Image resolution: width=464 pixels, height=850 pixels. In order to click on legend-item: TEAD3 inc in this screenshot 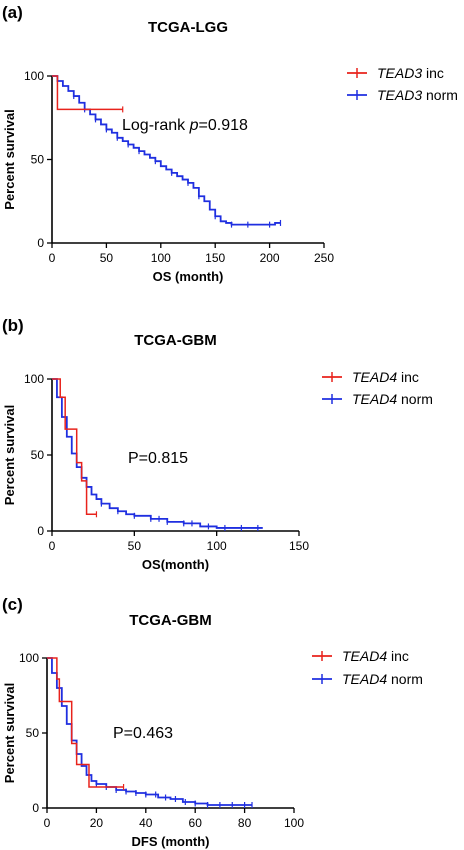, I will do `click(410, 73)`.